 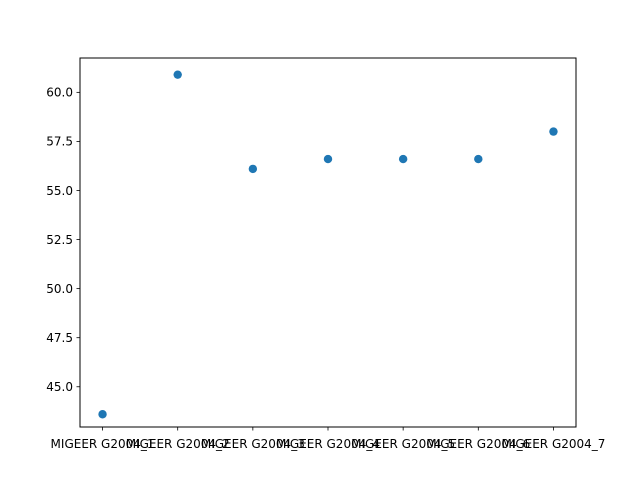 What do you see at coordinates (59, 93) in the screenshot?
I see `y-tick-label: 60.0` at bounding box center [59, 93].